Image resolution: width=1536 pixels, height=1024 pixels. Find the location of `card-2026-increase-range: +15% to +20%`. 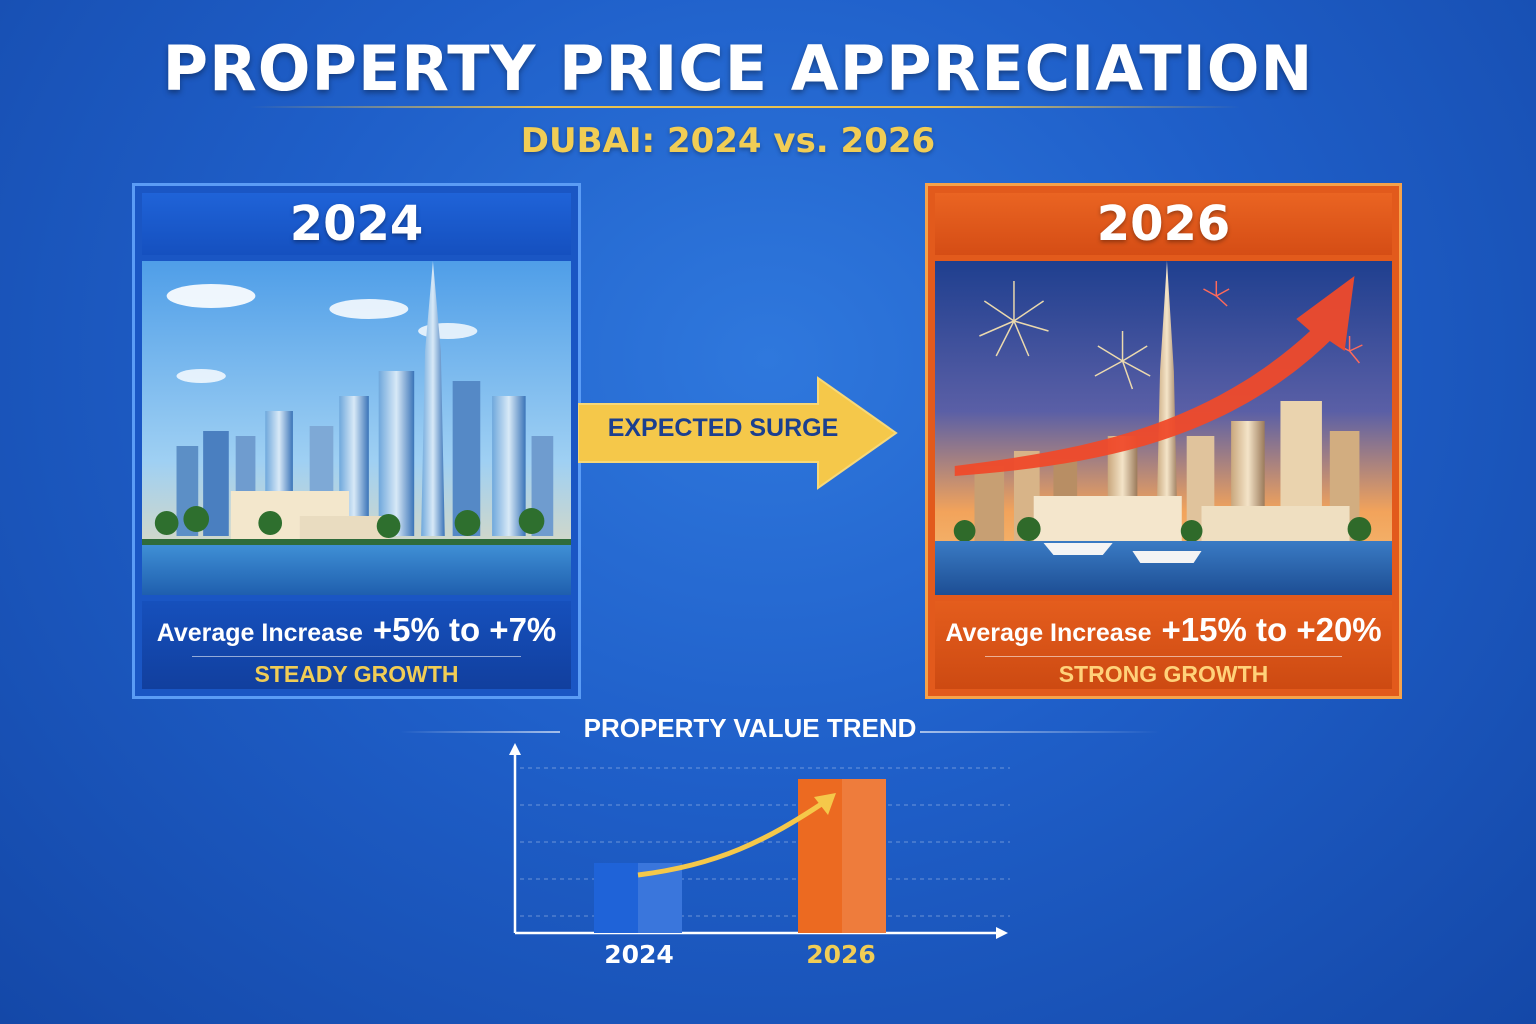

card-2026-increase-range: +15% to +20% is located at coordinates (1271, 629).